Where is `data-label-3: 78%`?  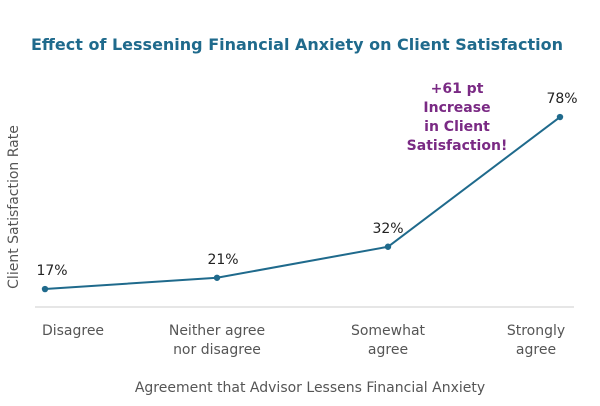
data-label-3: 78% is located at coordinates (561, 99).